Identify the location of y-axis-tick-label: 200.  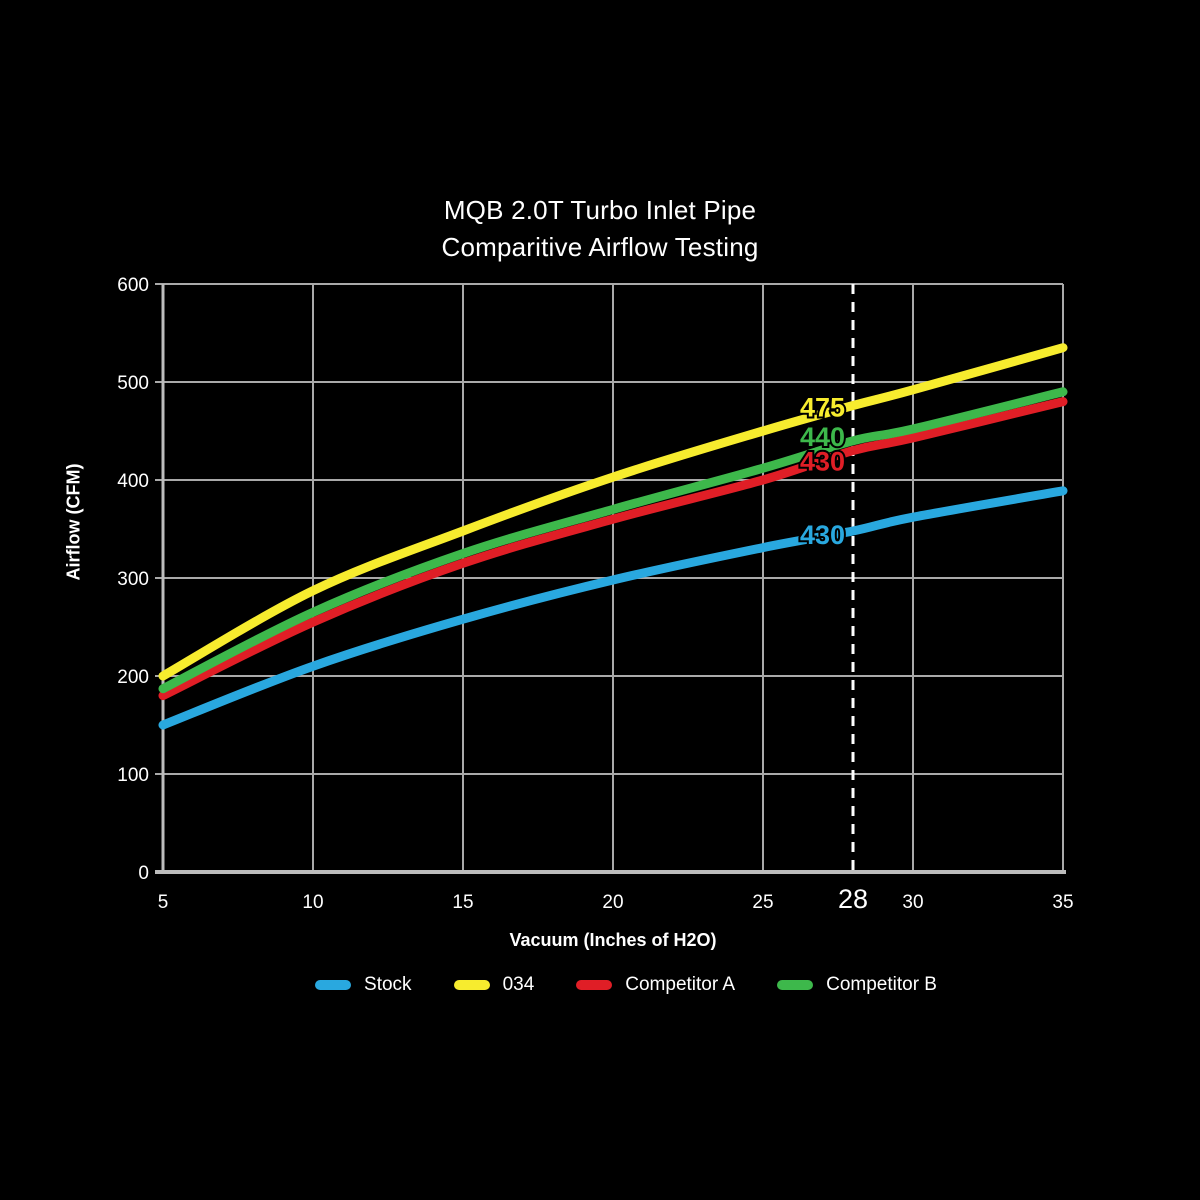
(133, 677).